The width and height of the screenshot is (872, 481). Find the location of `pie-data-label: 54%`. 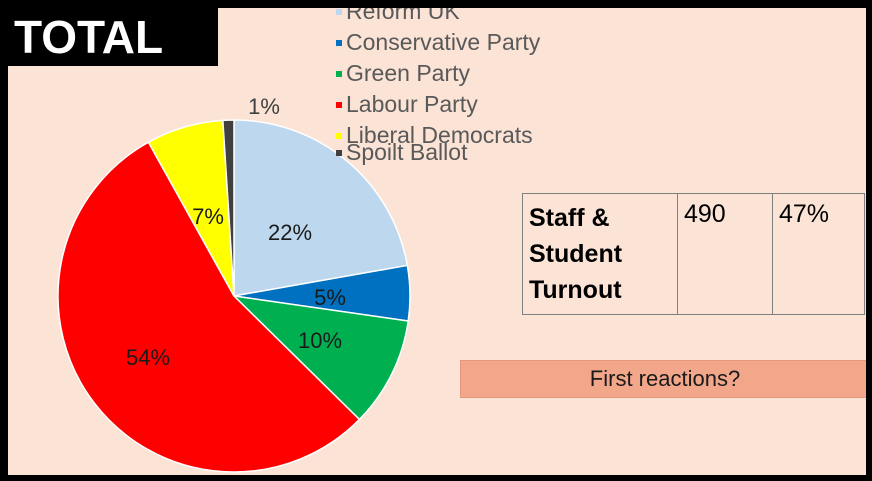

pie-data-label: 54% is located at coordinates (148, 357).